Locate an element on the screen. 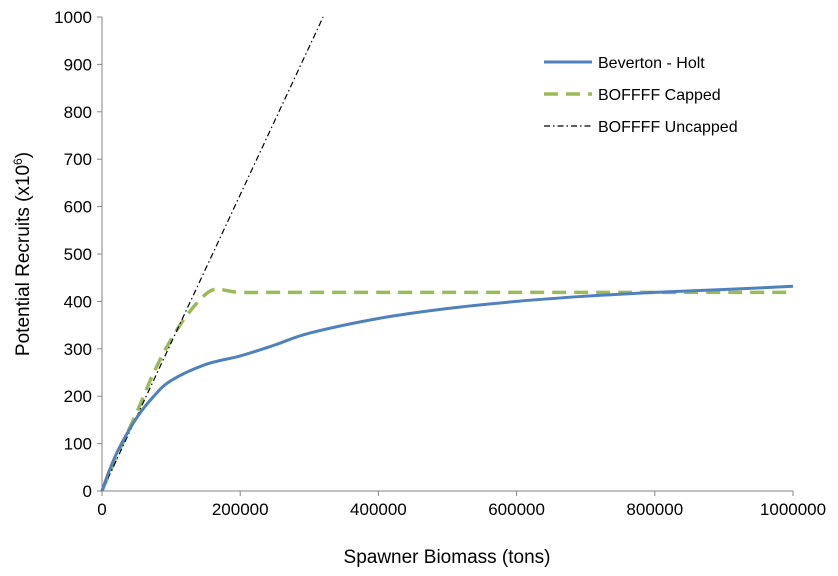 Image resolution: width=838 pixels, height=576 pixels. y-tick-label: 700 is located at coordinates (78, 159).